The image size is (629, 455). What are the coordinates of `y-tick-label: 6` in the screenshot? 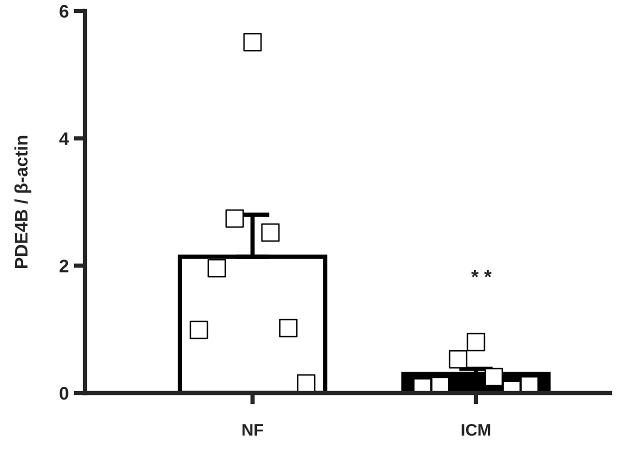 It's located at (64, 11).